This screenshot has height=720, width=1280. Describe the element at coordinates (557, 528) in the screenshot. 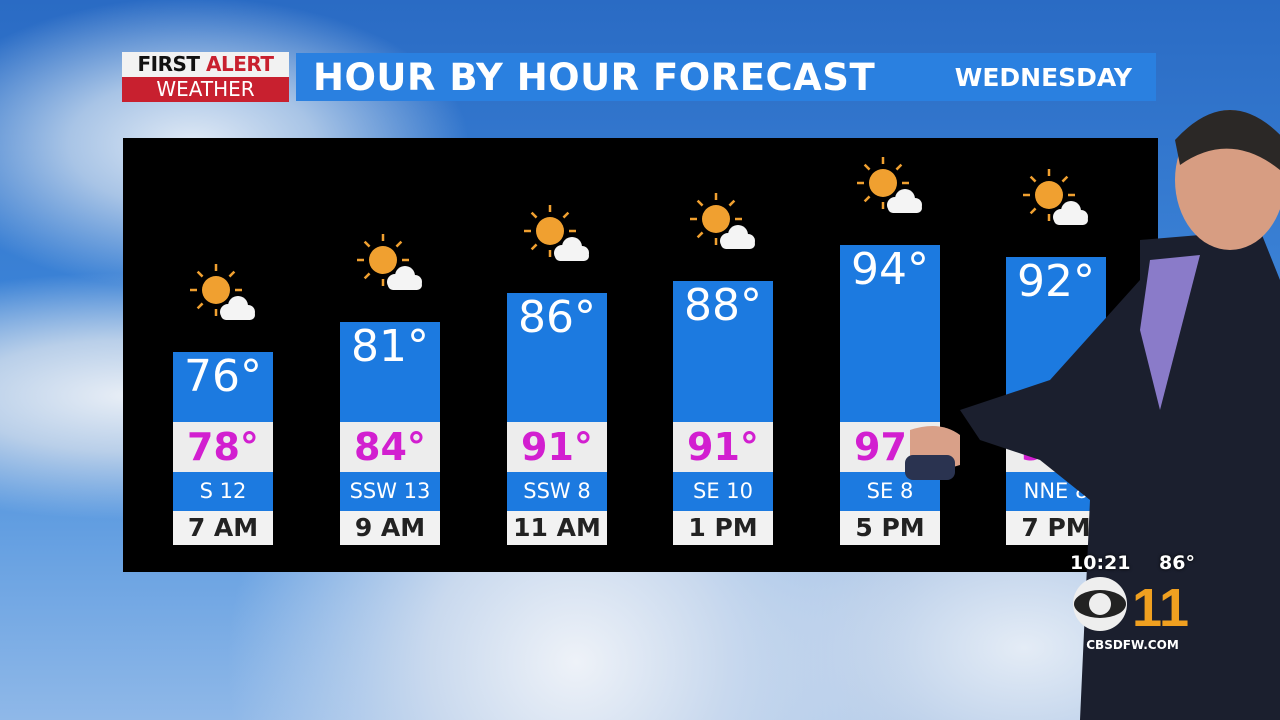

I see `time-label: 11 AM` at that location.